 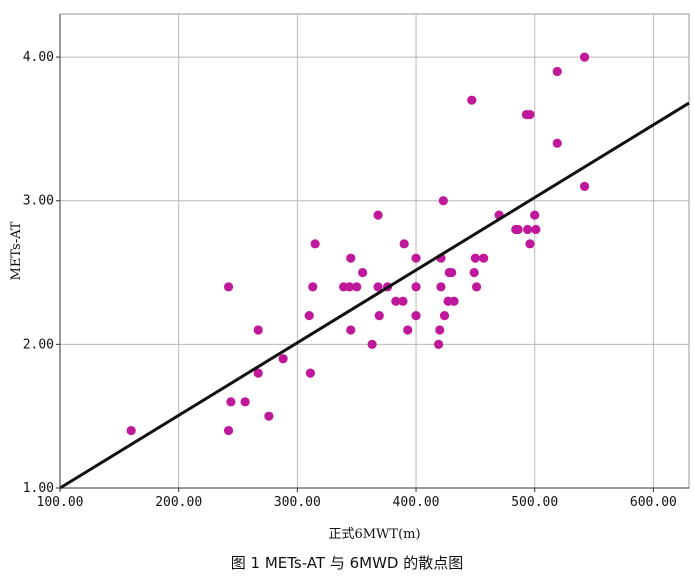 What do you see at coordinates (416, 502) in the screenshot?
I see `x-tick-label: 400.00` at bounding box center [416, 502].